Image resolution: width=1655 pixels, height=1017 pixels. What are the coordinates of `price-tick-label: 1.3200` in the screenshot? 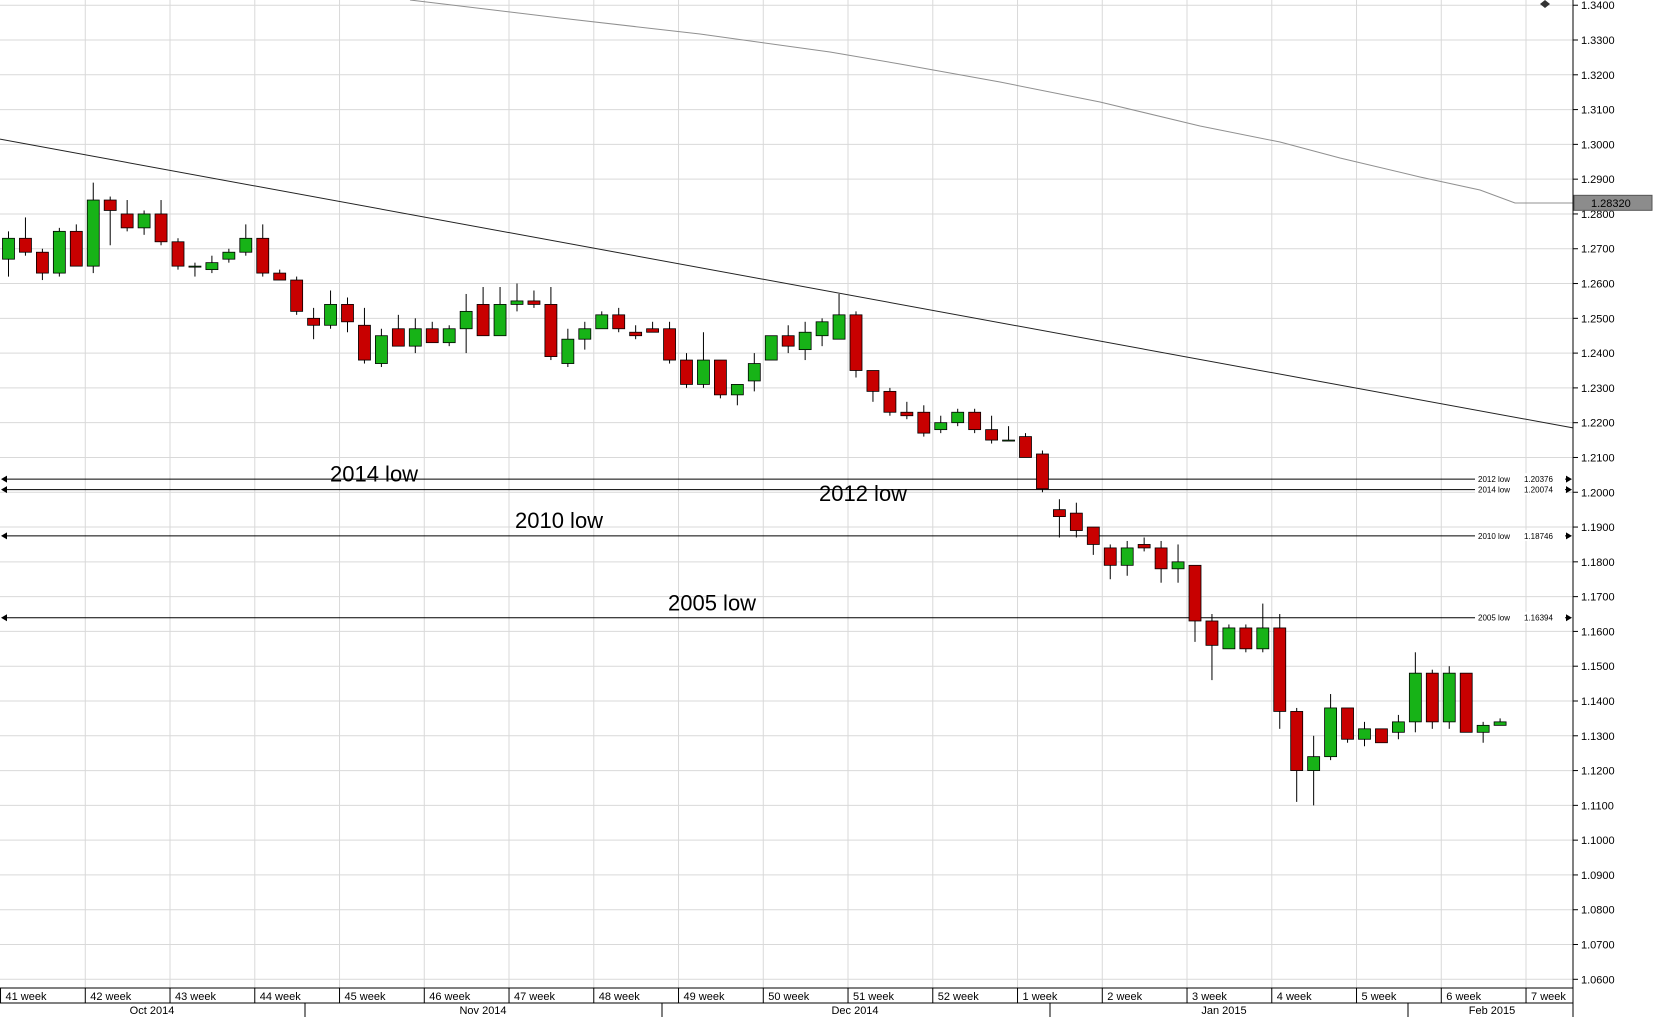 It's located at (1598, 76).